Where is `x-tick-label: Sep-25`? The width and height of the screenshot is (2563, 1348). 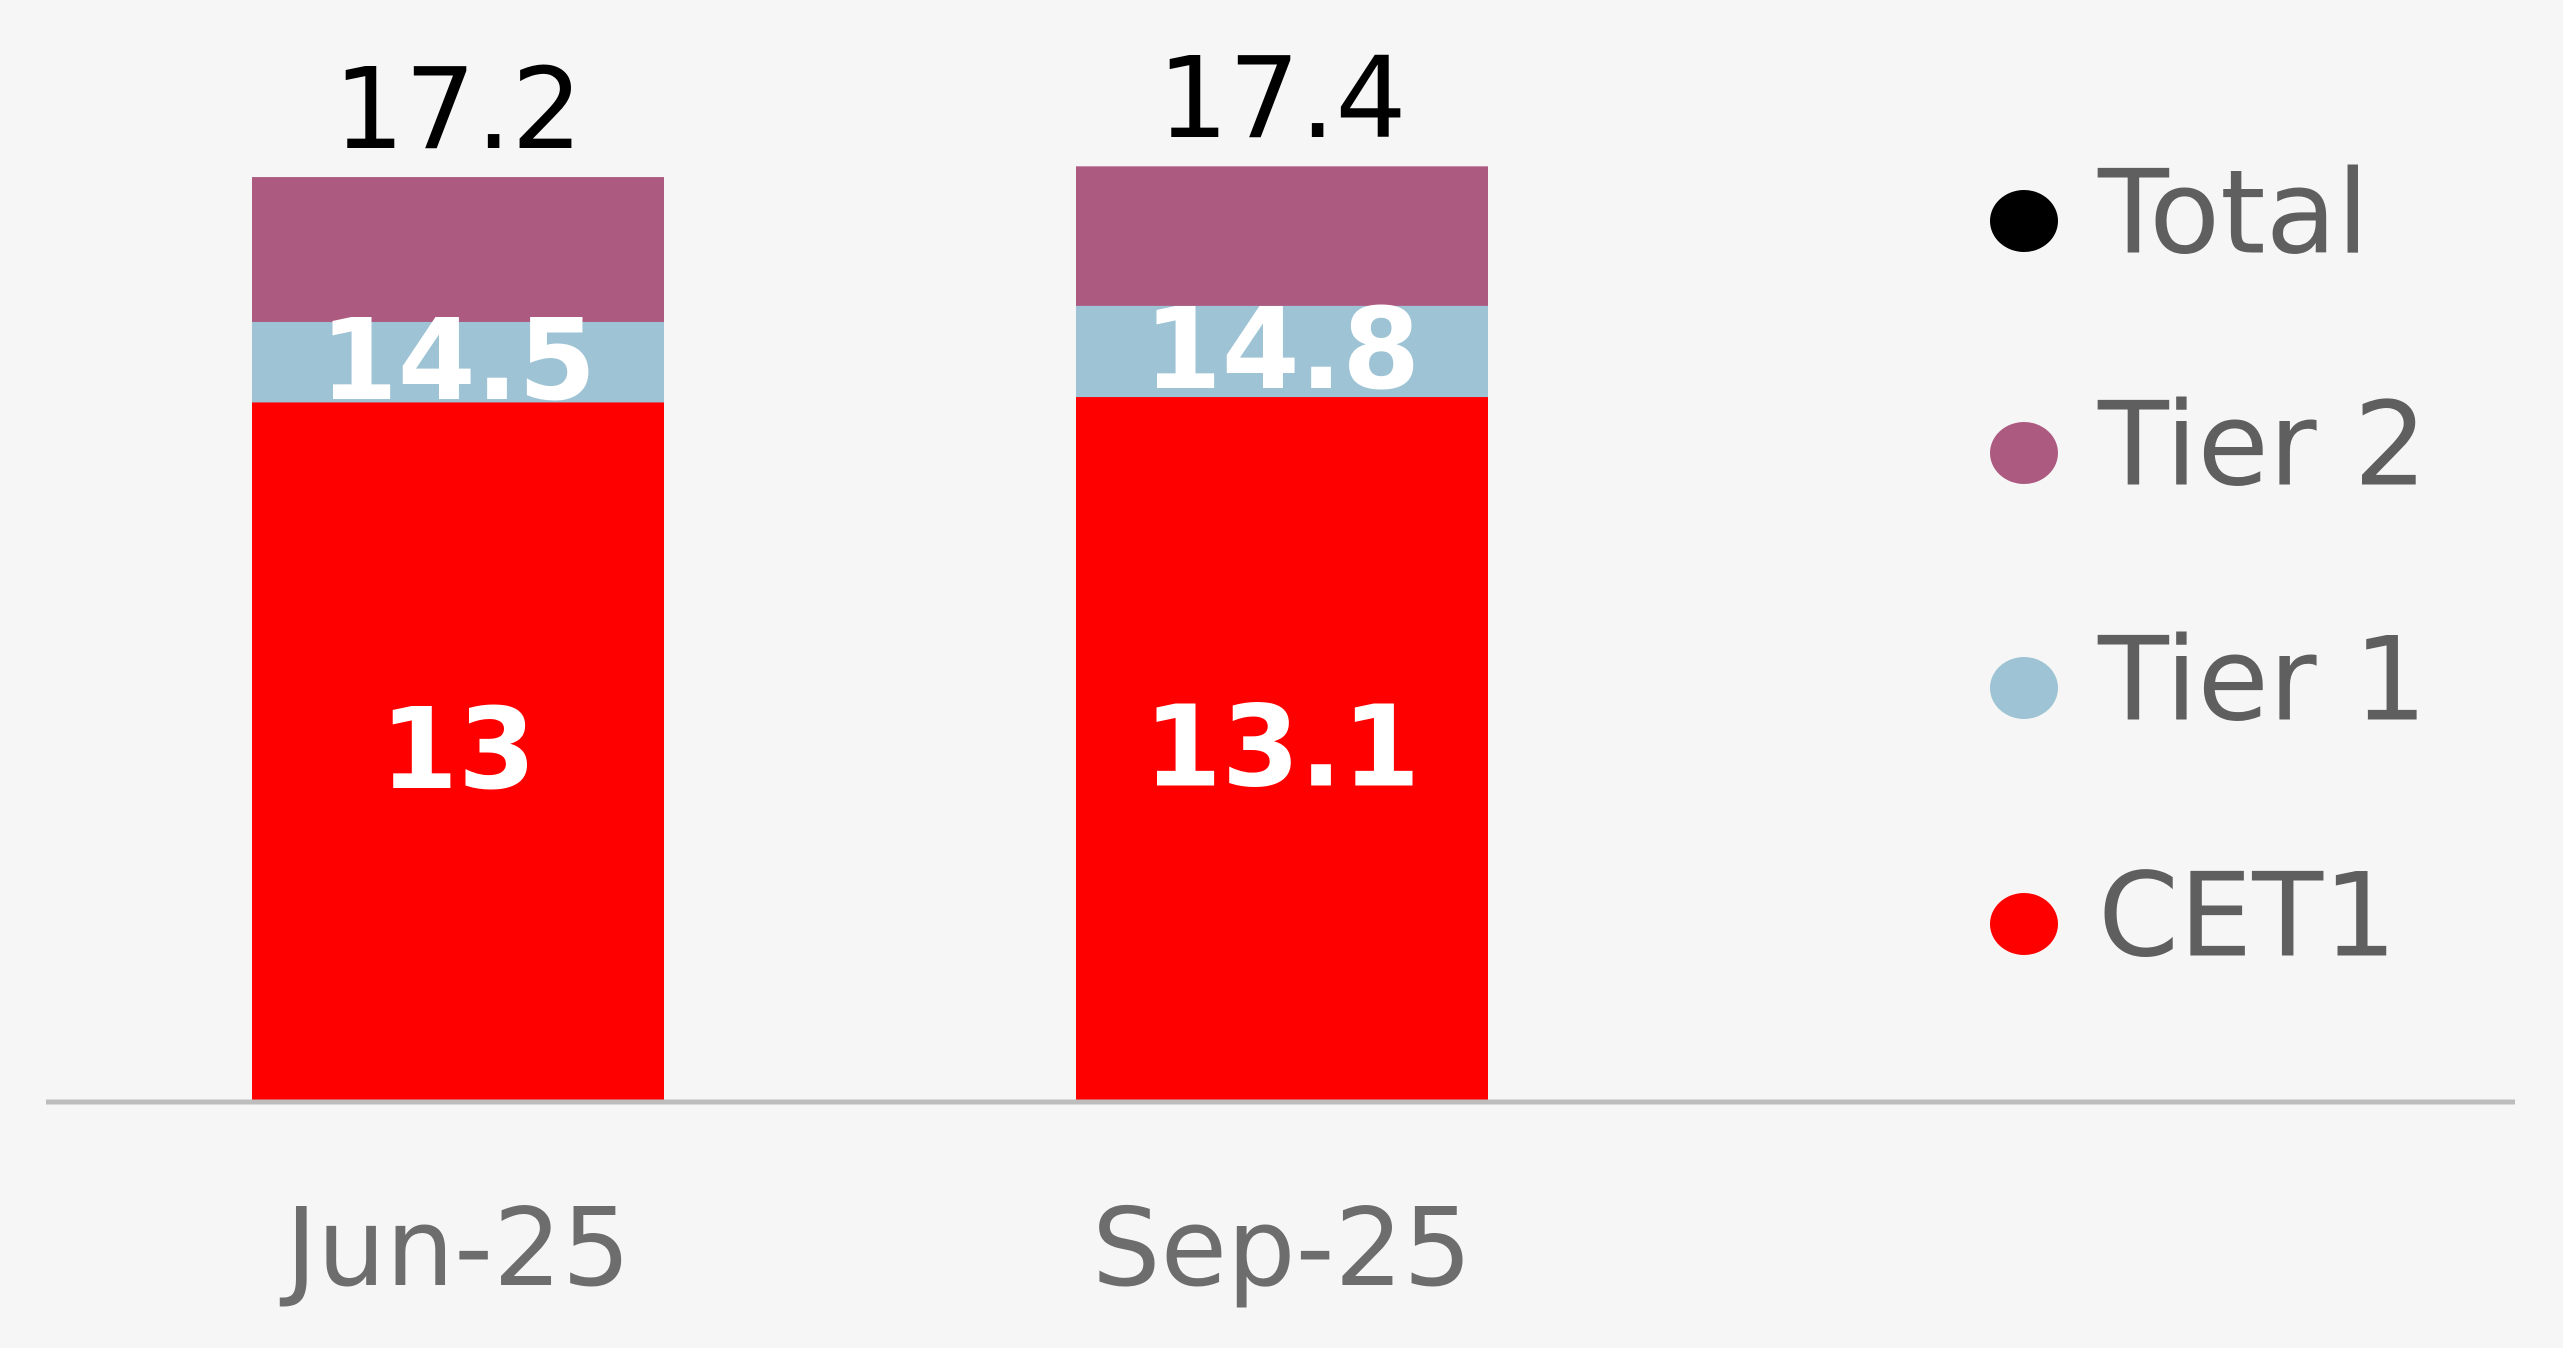
x-tick-label: Sep-25 is located at coordinates (1282, 1248).